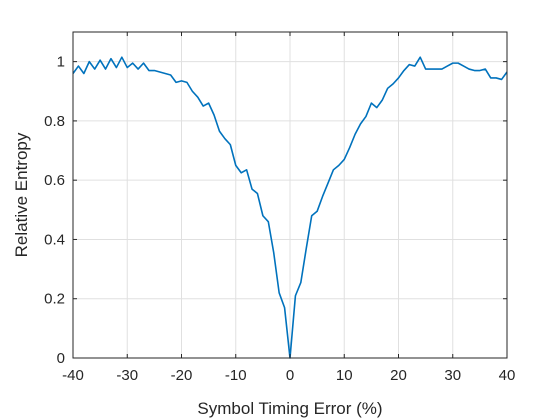 Image resolution: width=560 pixels, height=420 pixels. What do you see at coordinates (127, 375) in the screenshot?
I see `x-tick-label: -30` at bounding box center [127, 375].